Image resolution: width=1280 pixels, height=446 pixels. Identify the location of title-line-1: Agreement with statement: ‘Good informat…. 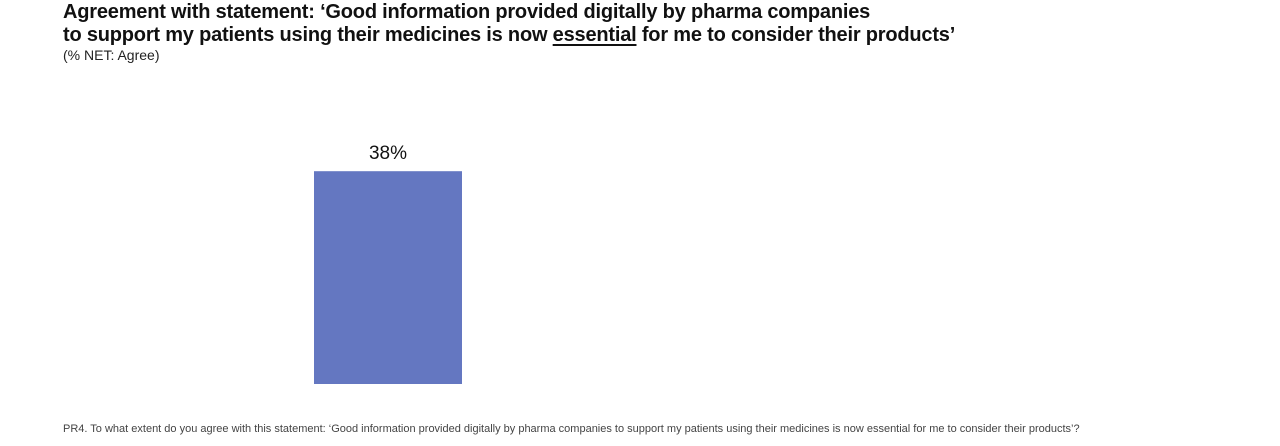
(467, 12).